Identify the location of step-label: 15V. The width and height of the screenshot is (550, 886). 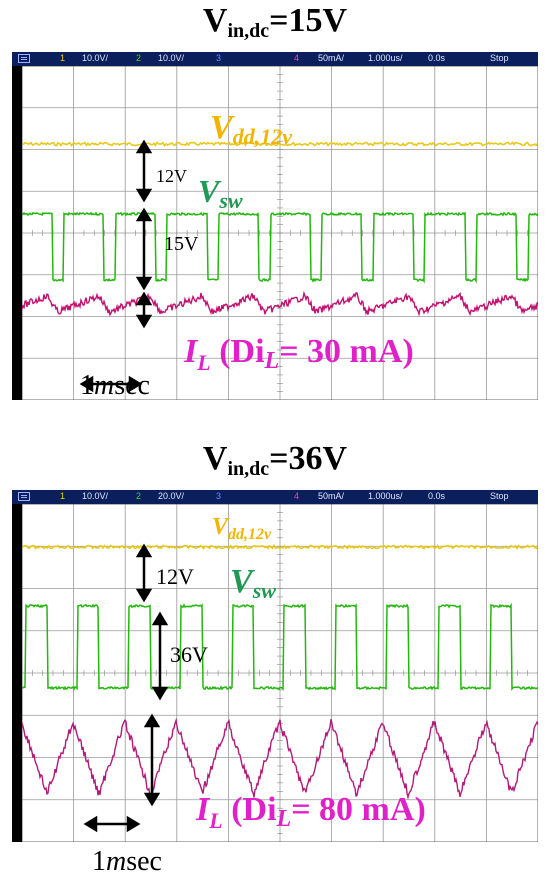
(181, 244).